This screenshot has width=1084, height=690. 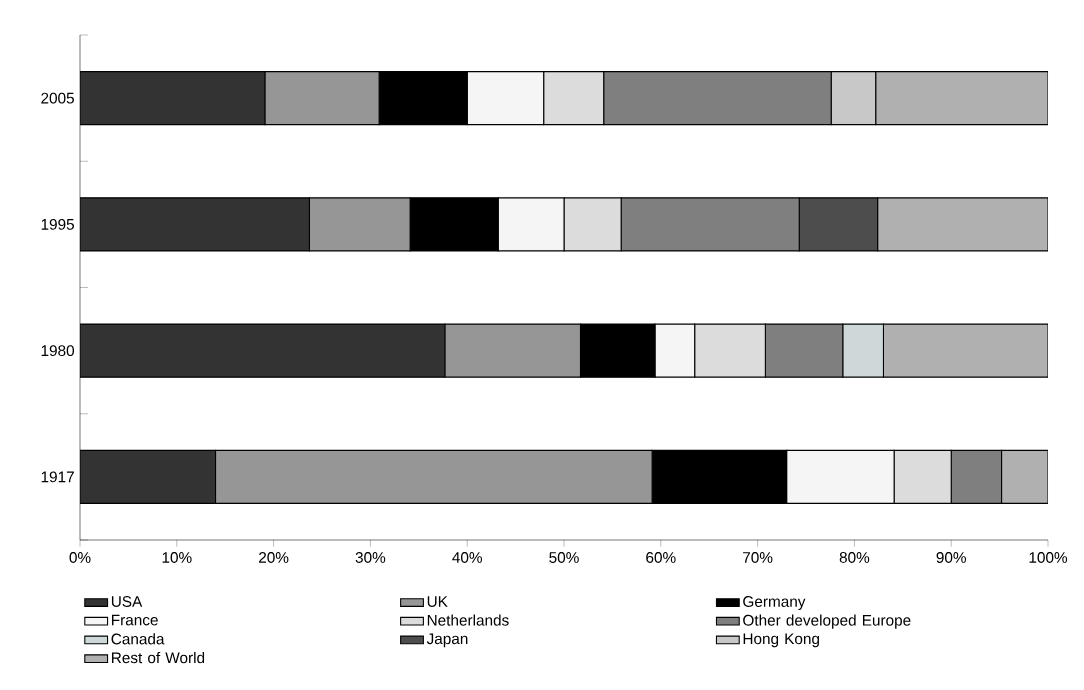 What do you see at coordinates (135, 620) in the screenshot?
I see `legend-label: France` at bounding box center [135, 620].